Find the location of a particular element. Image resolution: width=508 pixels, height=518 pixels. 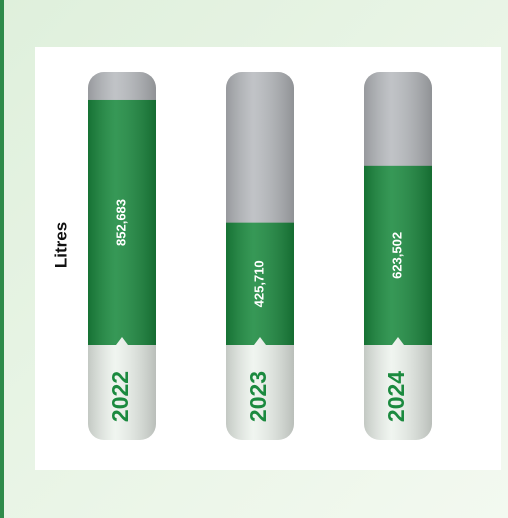

left-border is located at coordinates (2, 259).